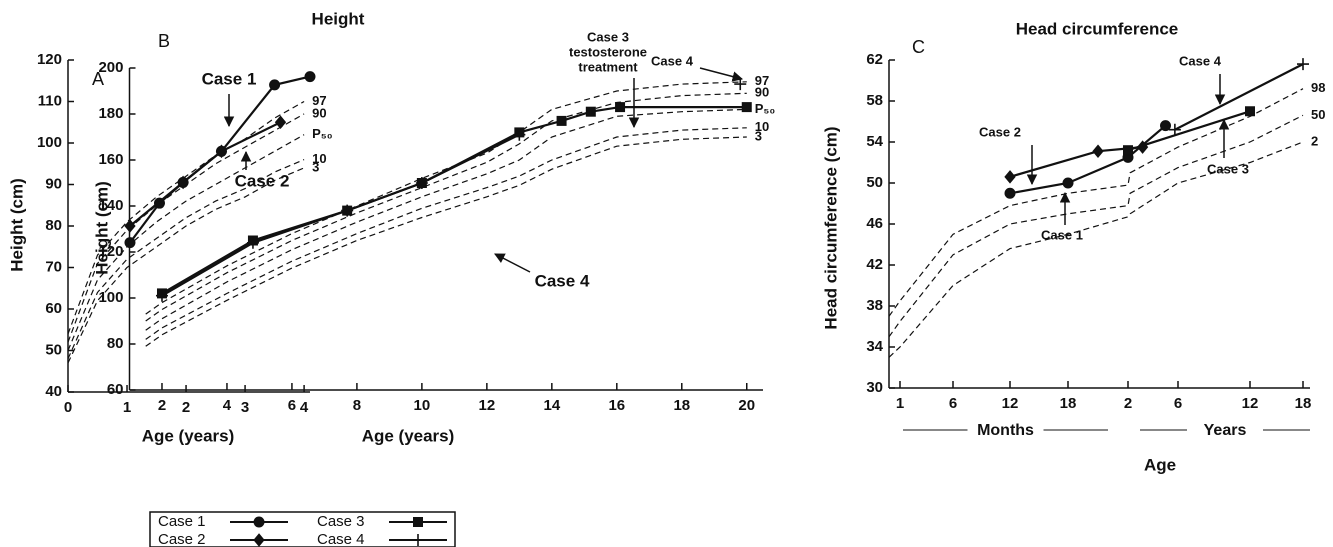 This screenshot has width=1333, height=547. I want to click on y-tick-label: 62, so click(874, 59).